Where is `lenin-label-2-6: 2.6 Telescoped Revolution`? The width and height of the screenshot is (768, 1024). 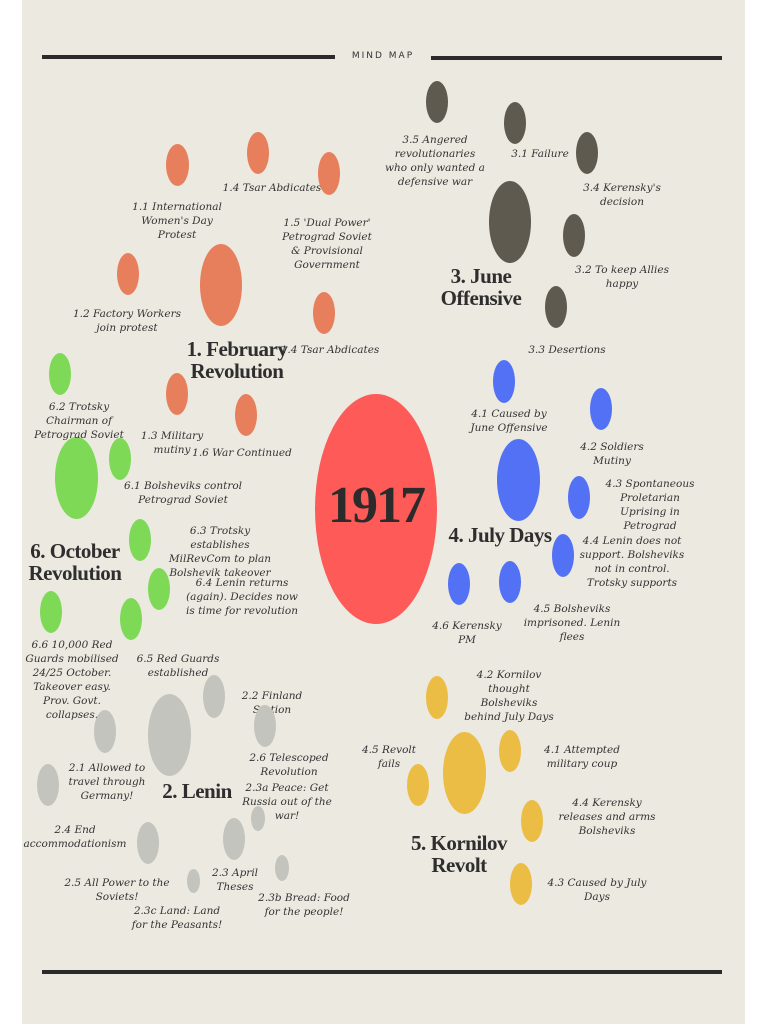 lenin-label-2-6: 2.6 Telescoped Revolution is located at coordinates (289, 765).